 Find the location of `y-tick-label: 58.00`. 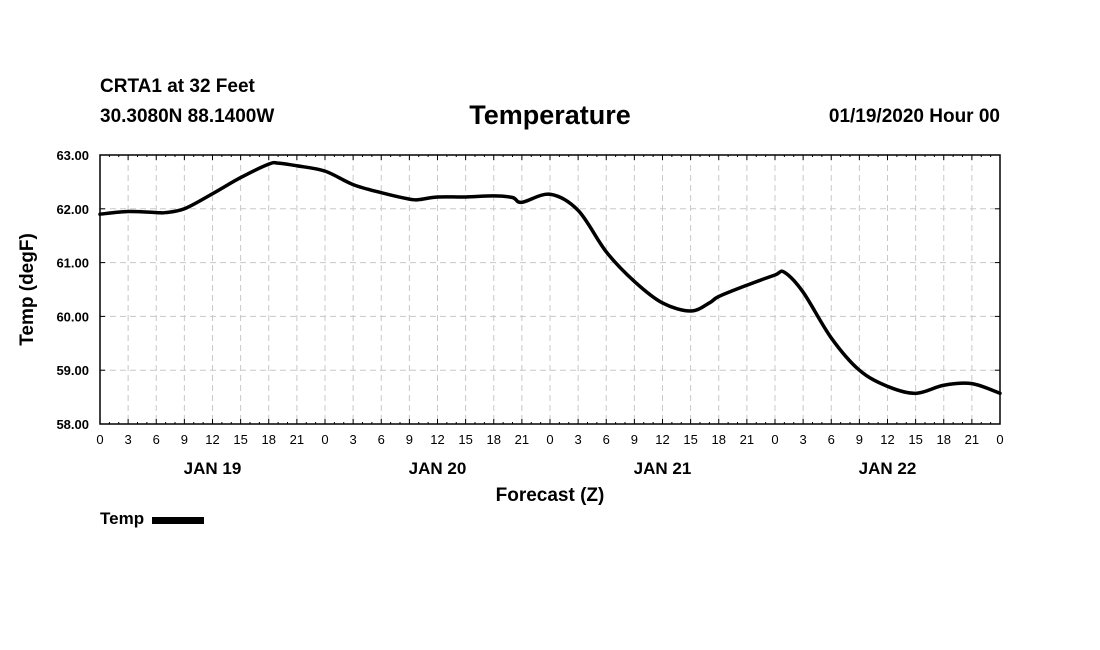

y-tick-label: 58.00 is located at coordinates (72, 424).